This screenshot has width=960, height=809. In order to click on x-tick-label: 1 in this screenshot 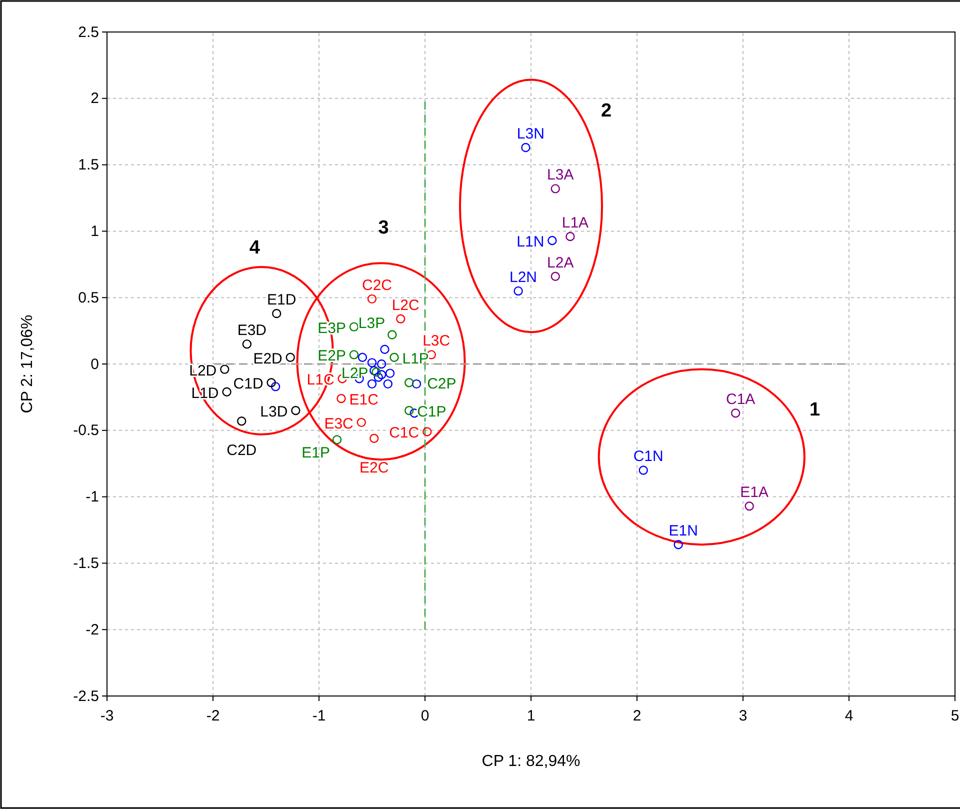, I will do `click(531, 716)`.